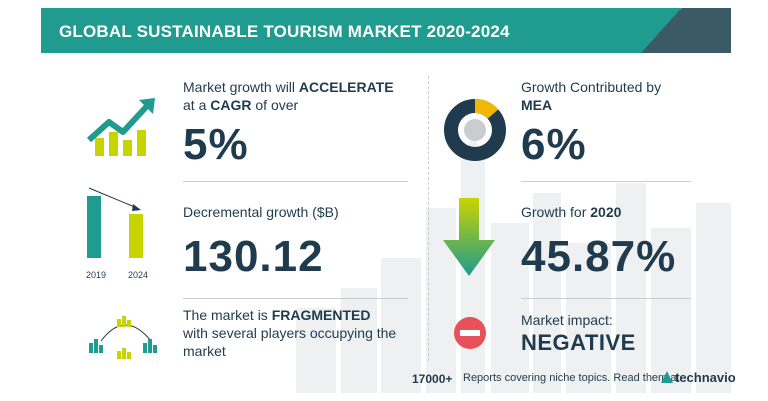  What do you see at coordinates (470, 333) in the screenshot?
I see `negative-impact-icon` at bounding box center [470, 333].